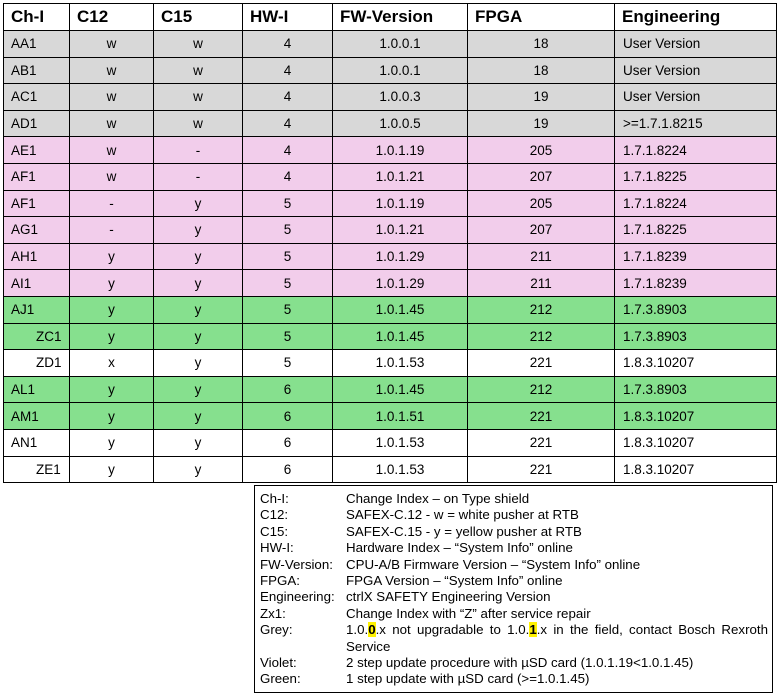  What do you see at coordinates (274, 531) in the screenshot?
I see `legend-key: C15:` at bounding box center [274, 531].